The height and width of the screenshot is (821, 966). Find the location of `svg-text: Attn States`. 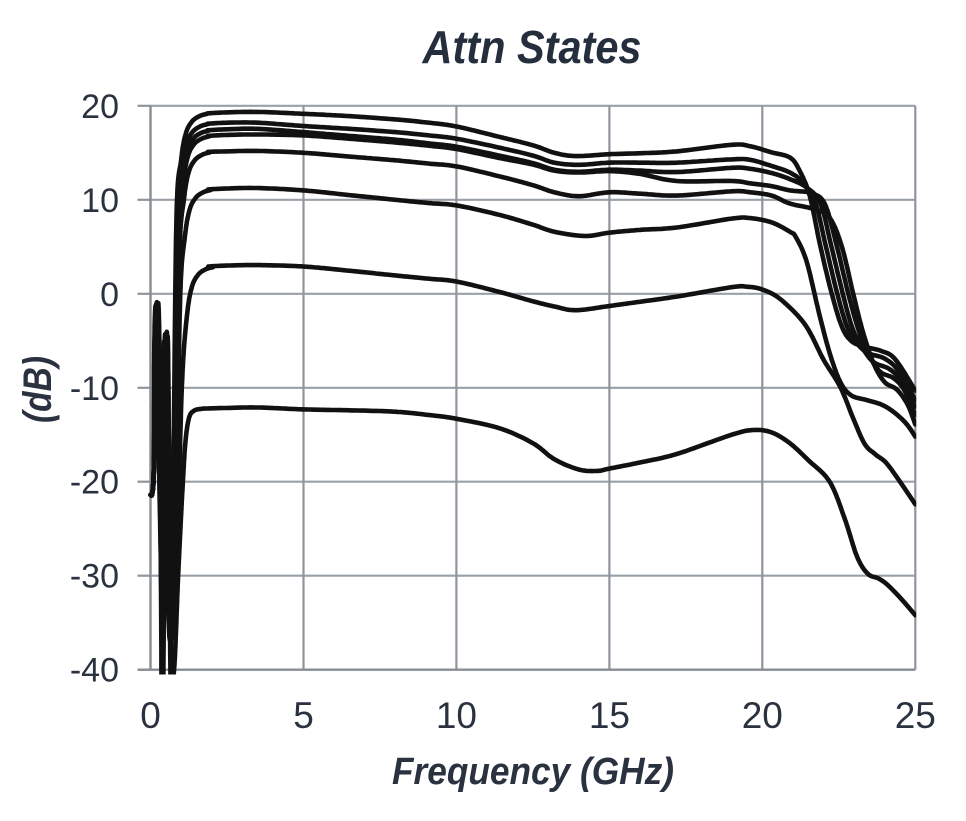

svg-text: Attn States is located at coordinates (532, 47).